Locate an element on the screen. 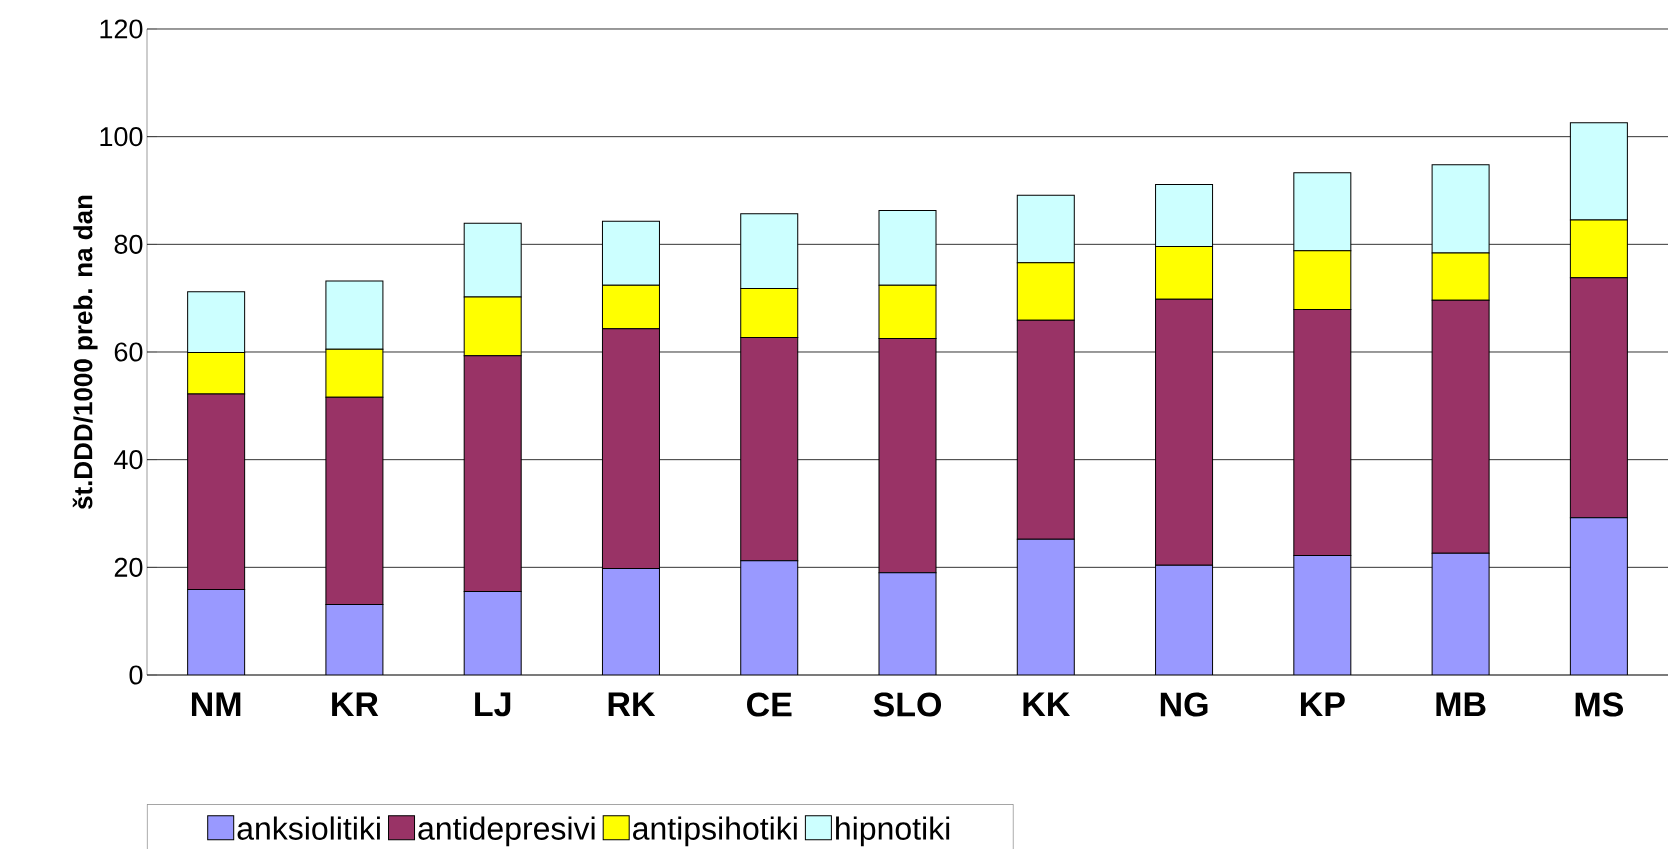 The image size is (1675, 849). y-tick-label: 120 is located at coordinates (121, 29).